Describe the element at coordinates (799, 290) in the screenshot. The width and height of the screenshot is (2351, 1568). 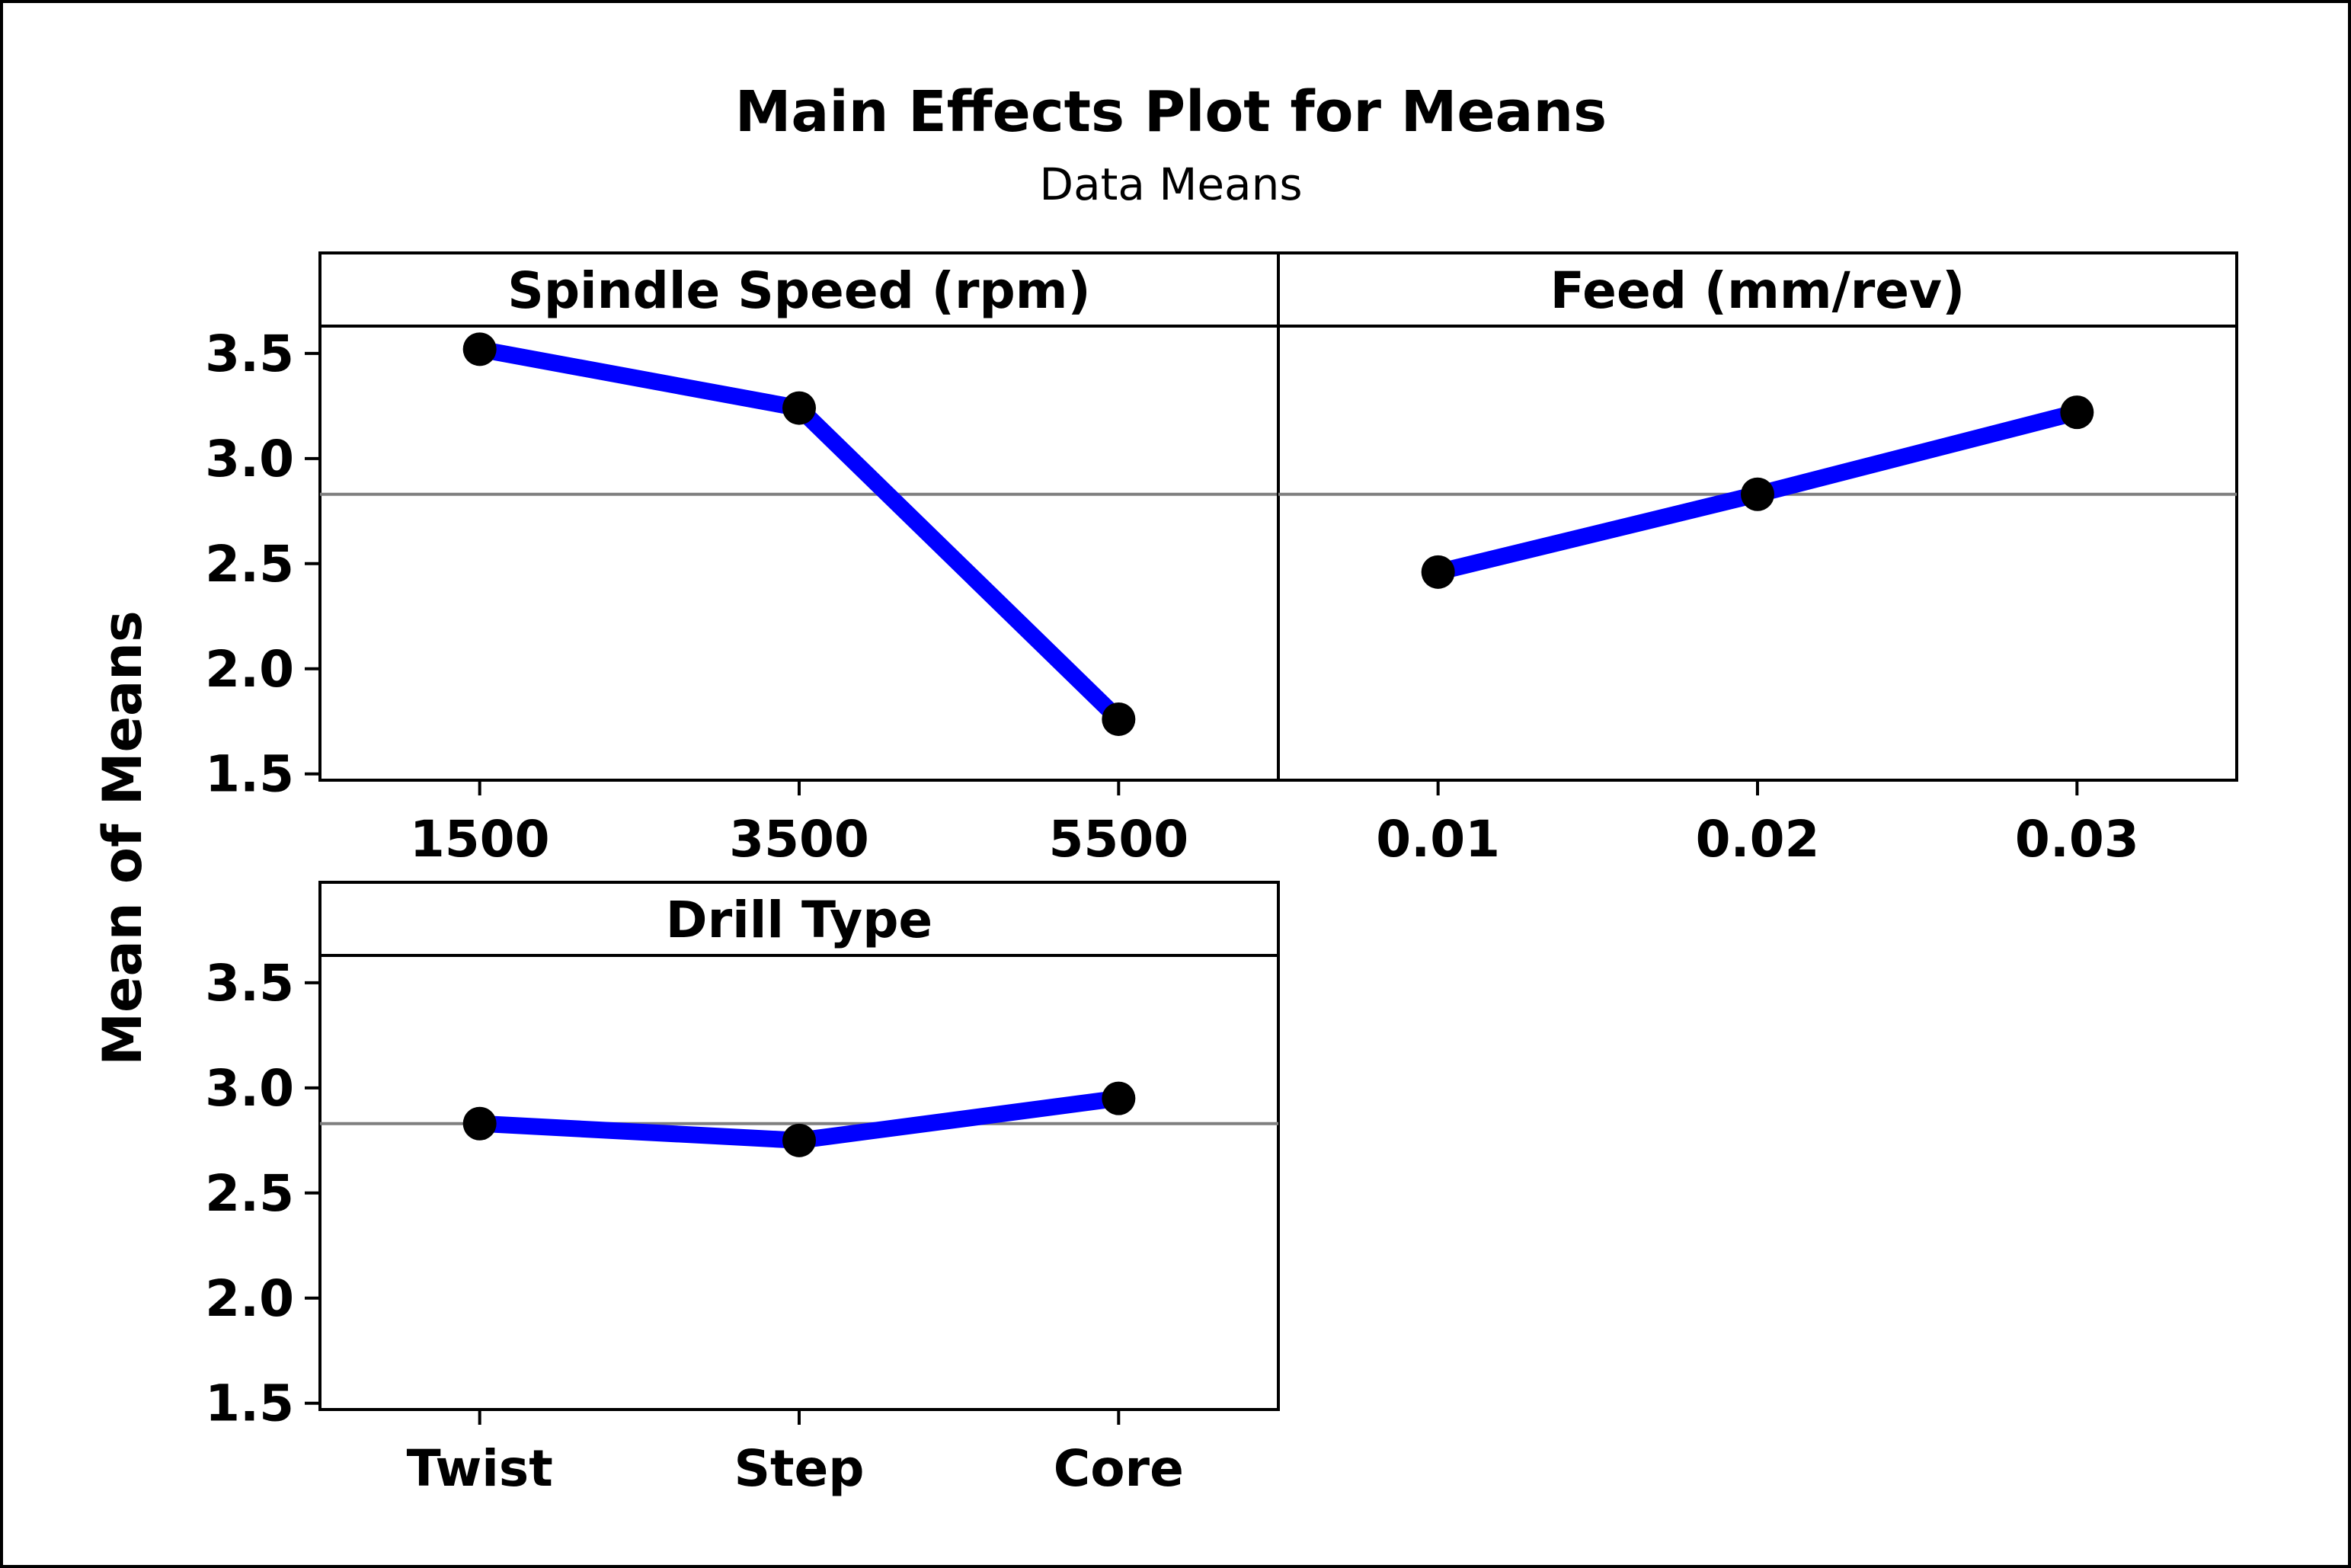
I see `panel-label: Spindle Speed (rpm)` at that location.